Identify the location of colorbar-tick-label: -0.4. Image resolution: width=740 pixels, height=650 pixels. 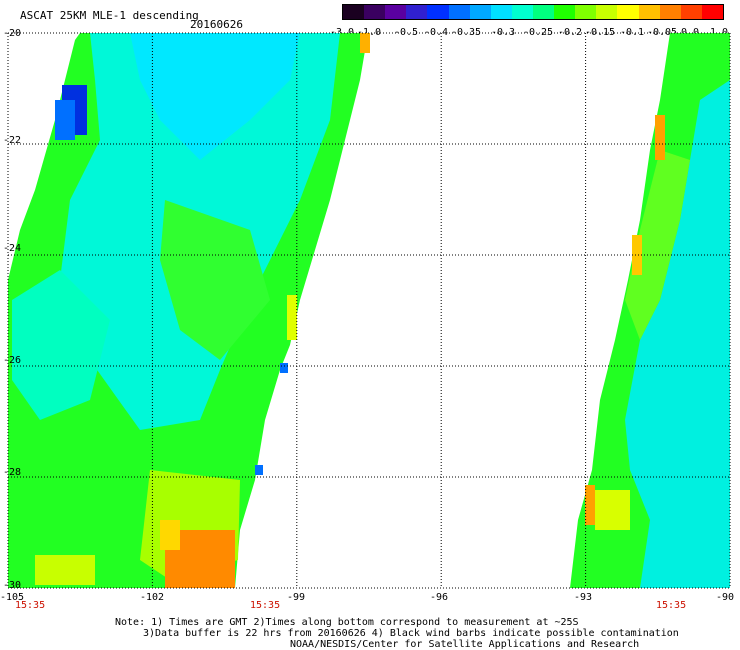
(436, 32).